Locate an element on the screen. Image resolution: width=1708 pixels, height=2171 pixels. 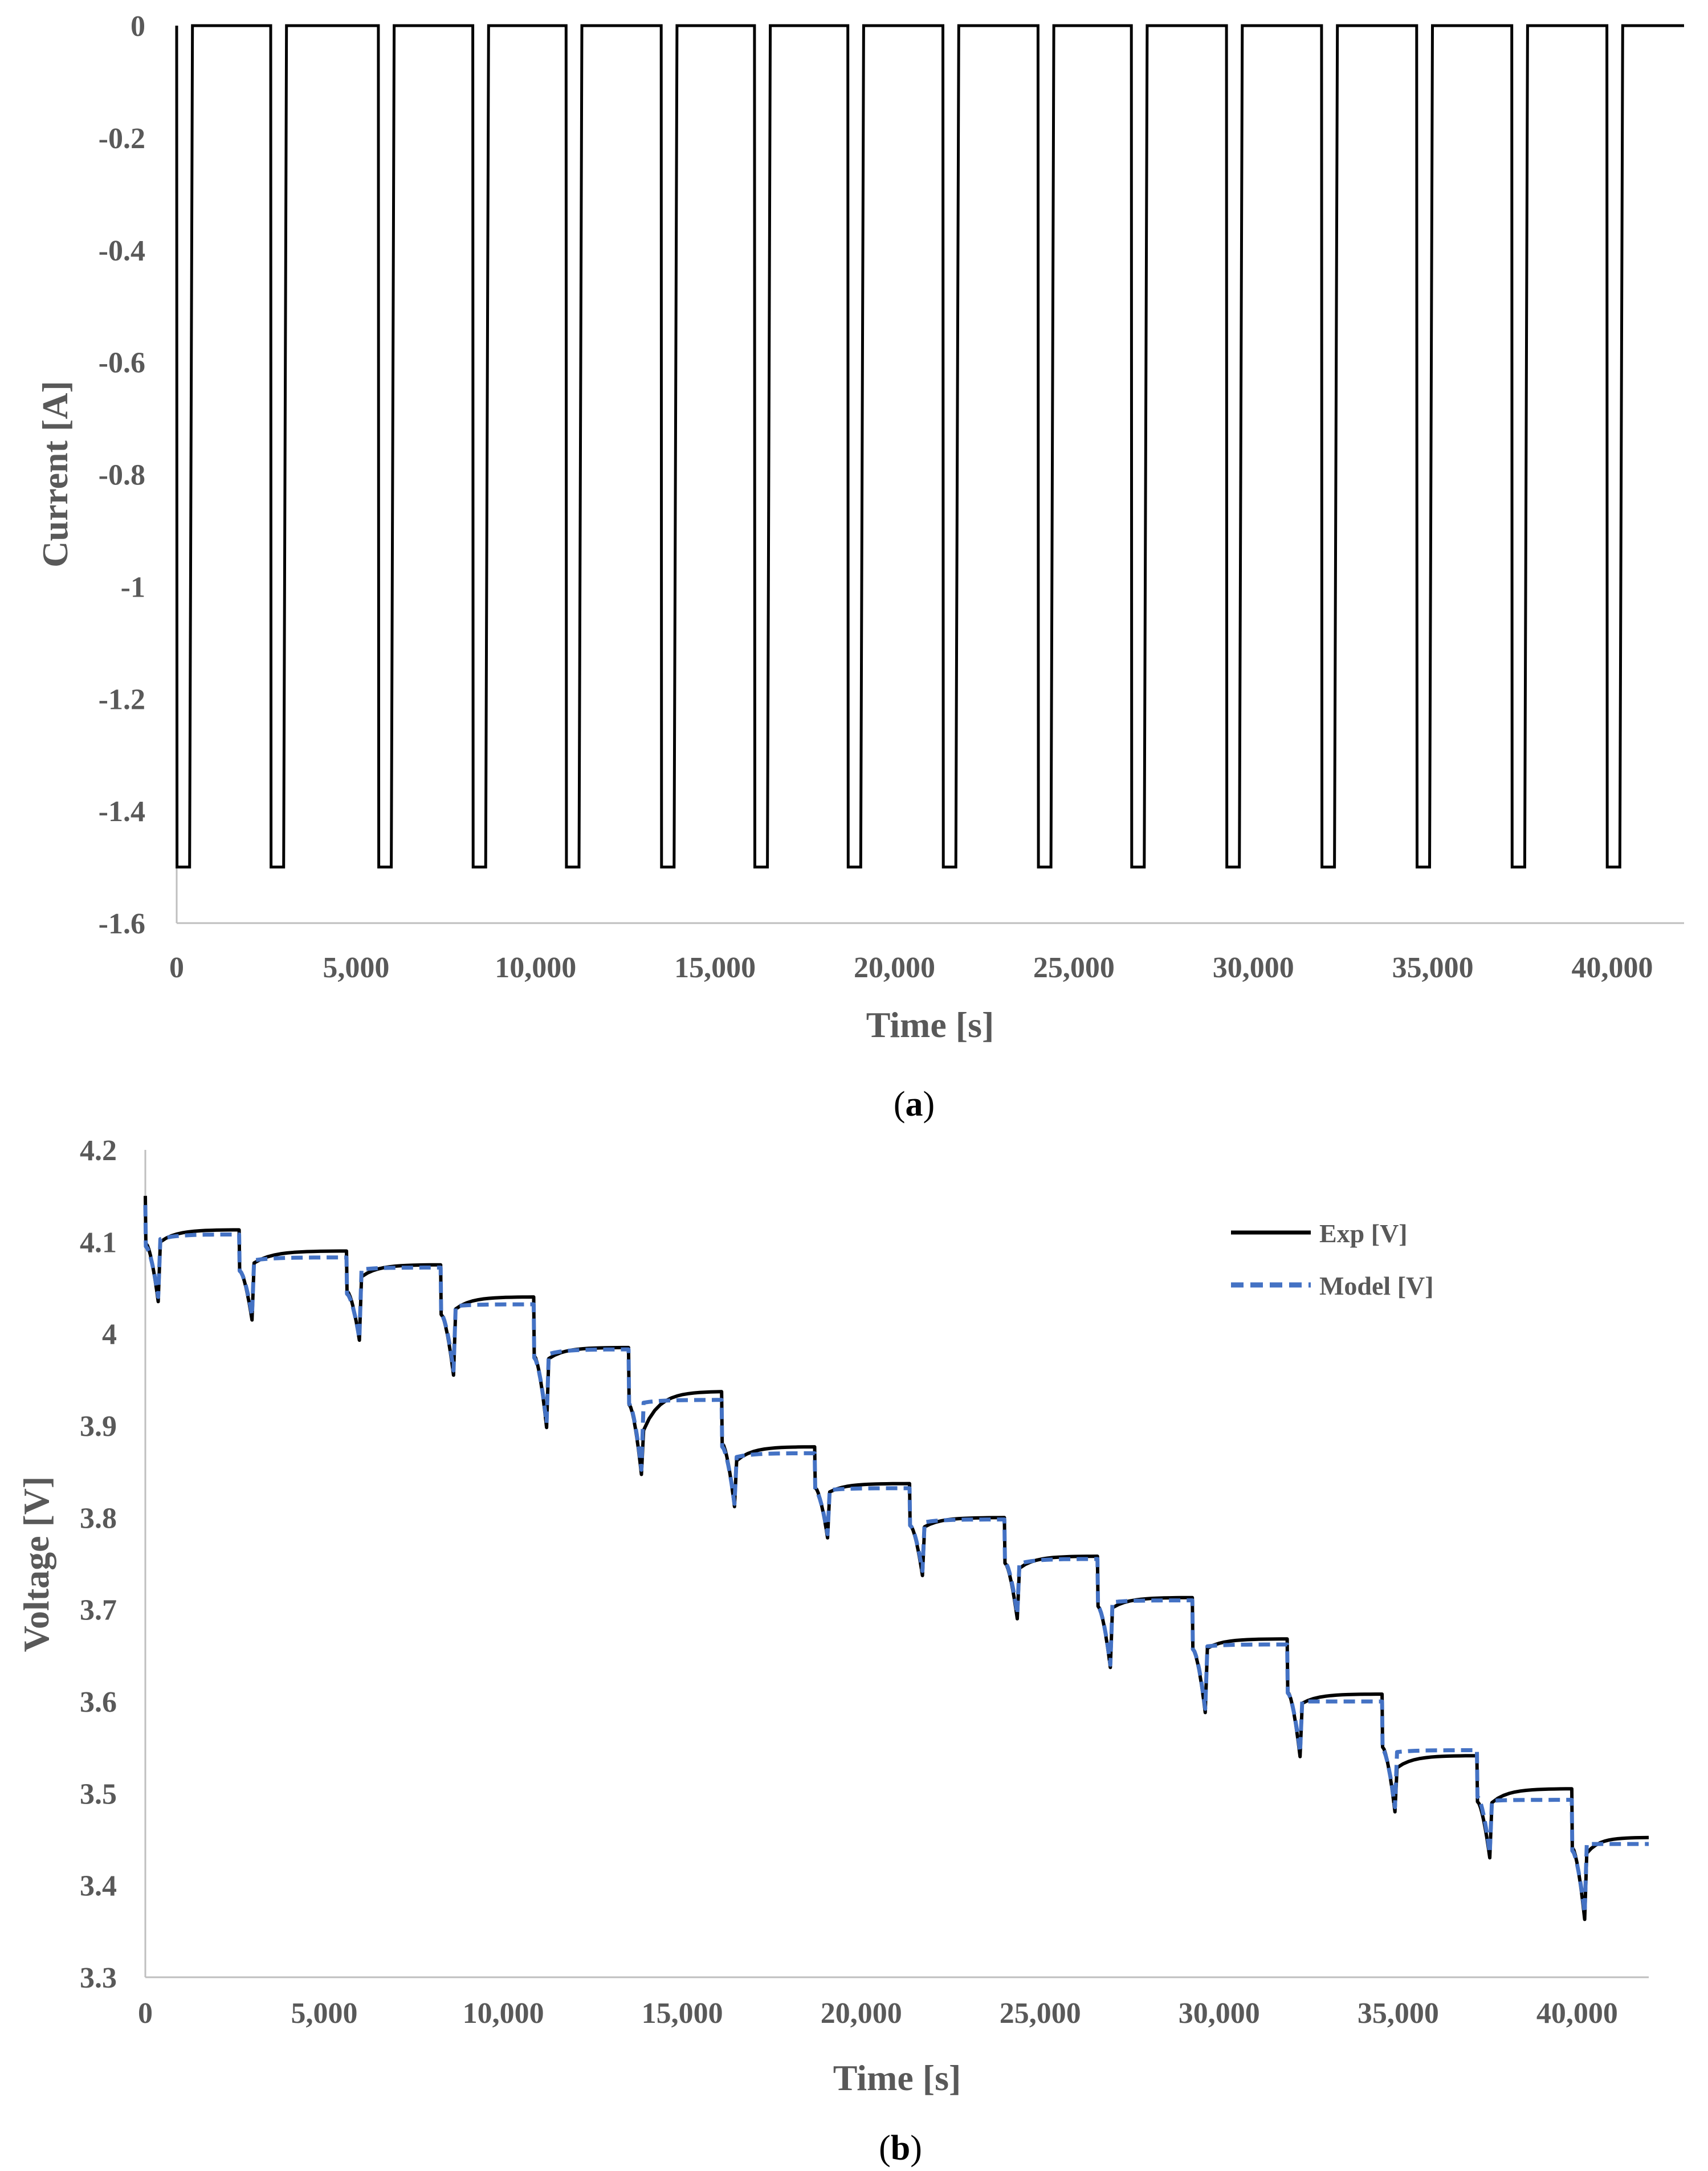
b-legend-model-label: Model [V] is located at coordinates (1377, 1285).